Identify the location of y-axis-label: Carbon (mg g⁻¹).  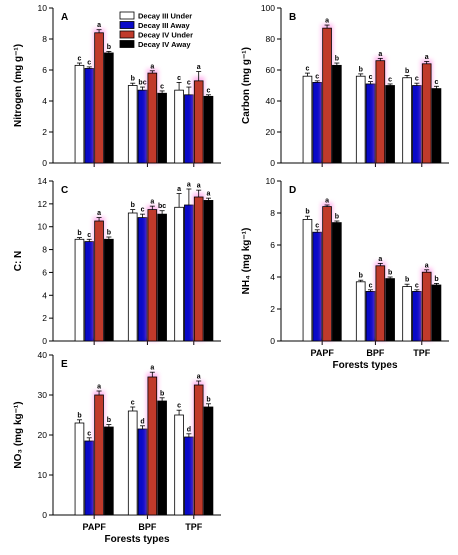
(246, 85).